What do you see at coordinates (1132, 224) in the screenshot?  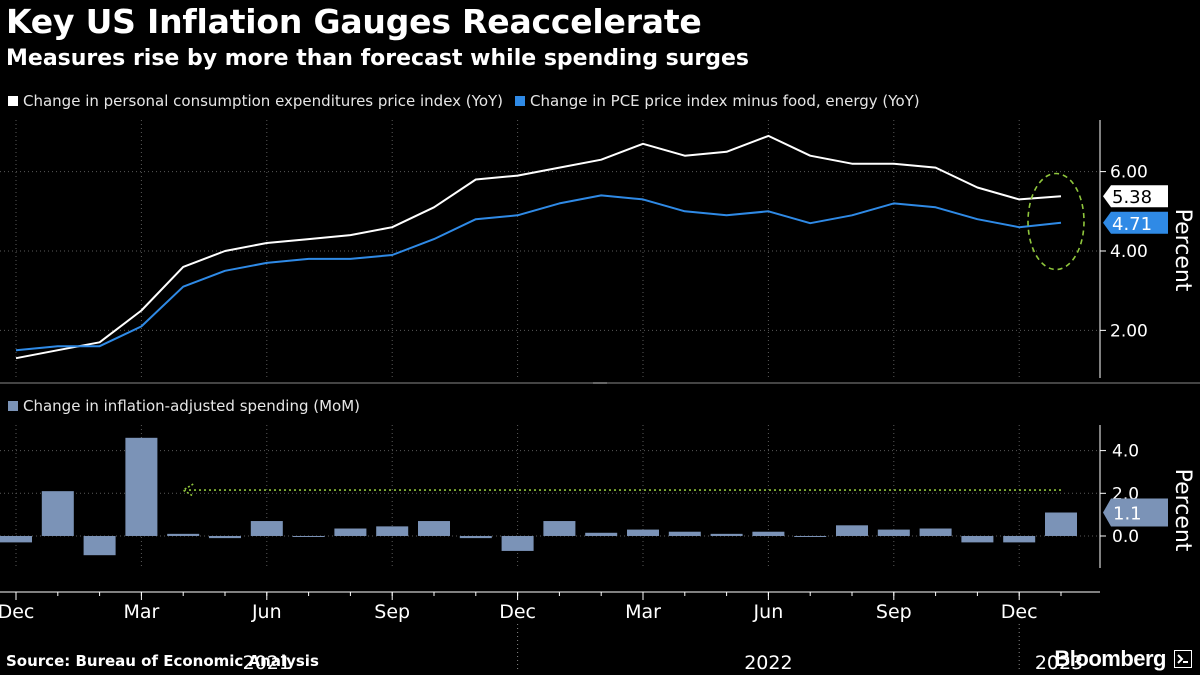 I see `core-end-label: 4.71` at bounding box center [1132, 224].